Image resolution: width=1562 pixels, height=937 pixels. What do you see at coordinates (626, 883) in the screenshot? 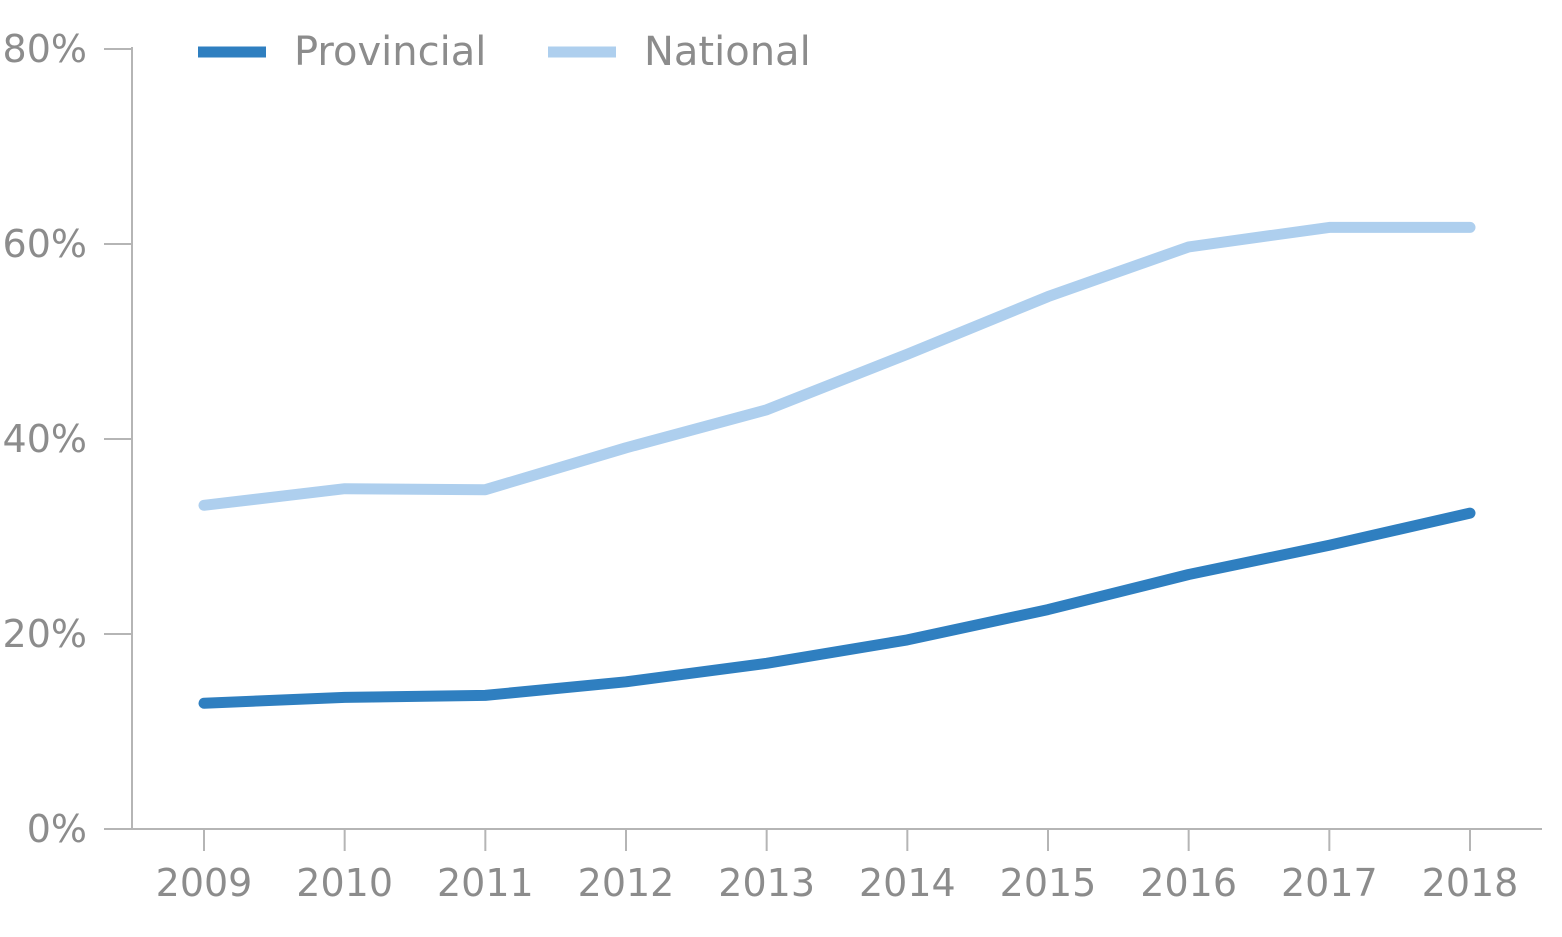
I see `x-tick-label: 2012` at bounding box center [626, 883].